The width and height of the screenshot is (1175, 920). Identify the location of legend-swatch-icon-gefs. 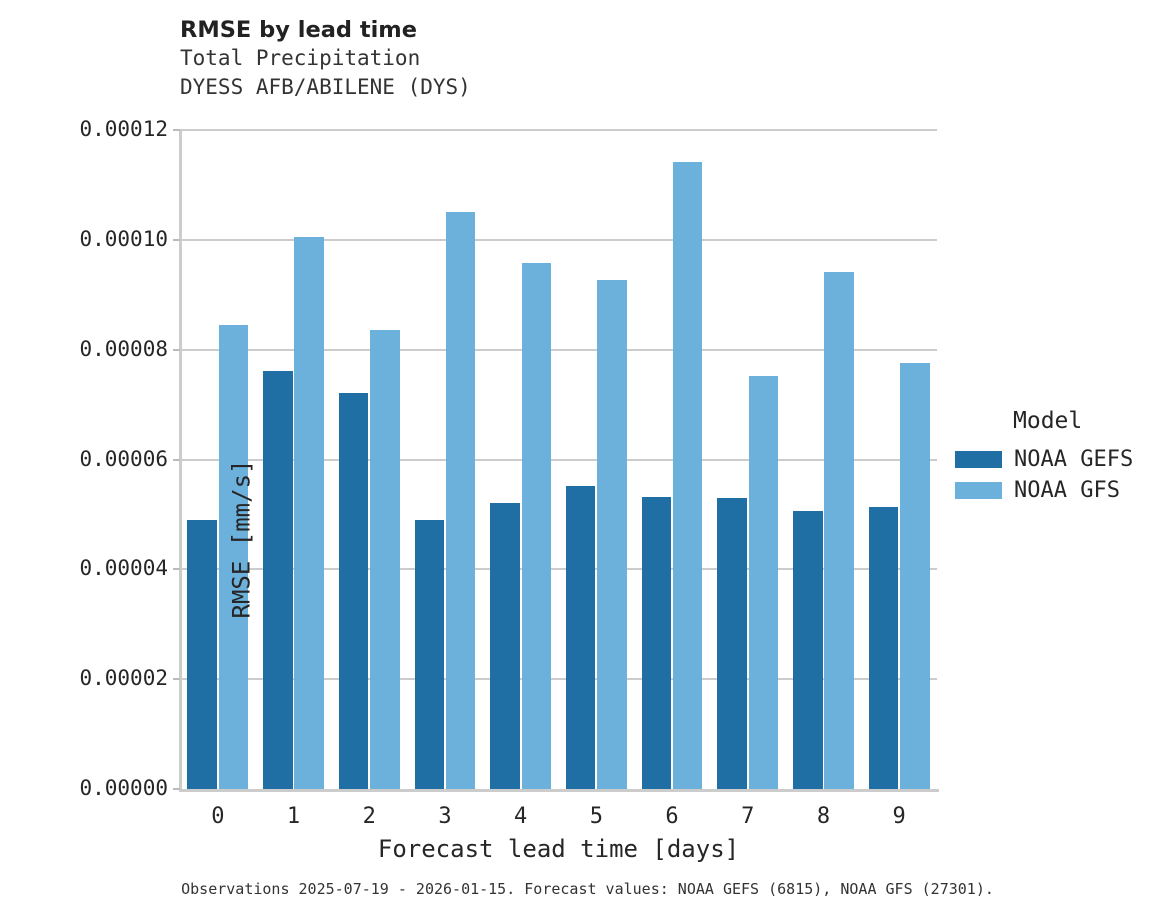
(978, 459).